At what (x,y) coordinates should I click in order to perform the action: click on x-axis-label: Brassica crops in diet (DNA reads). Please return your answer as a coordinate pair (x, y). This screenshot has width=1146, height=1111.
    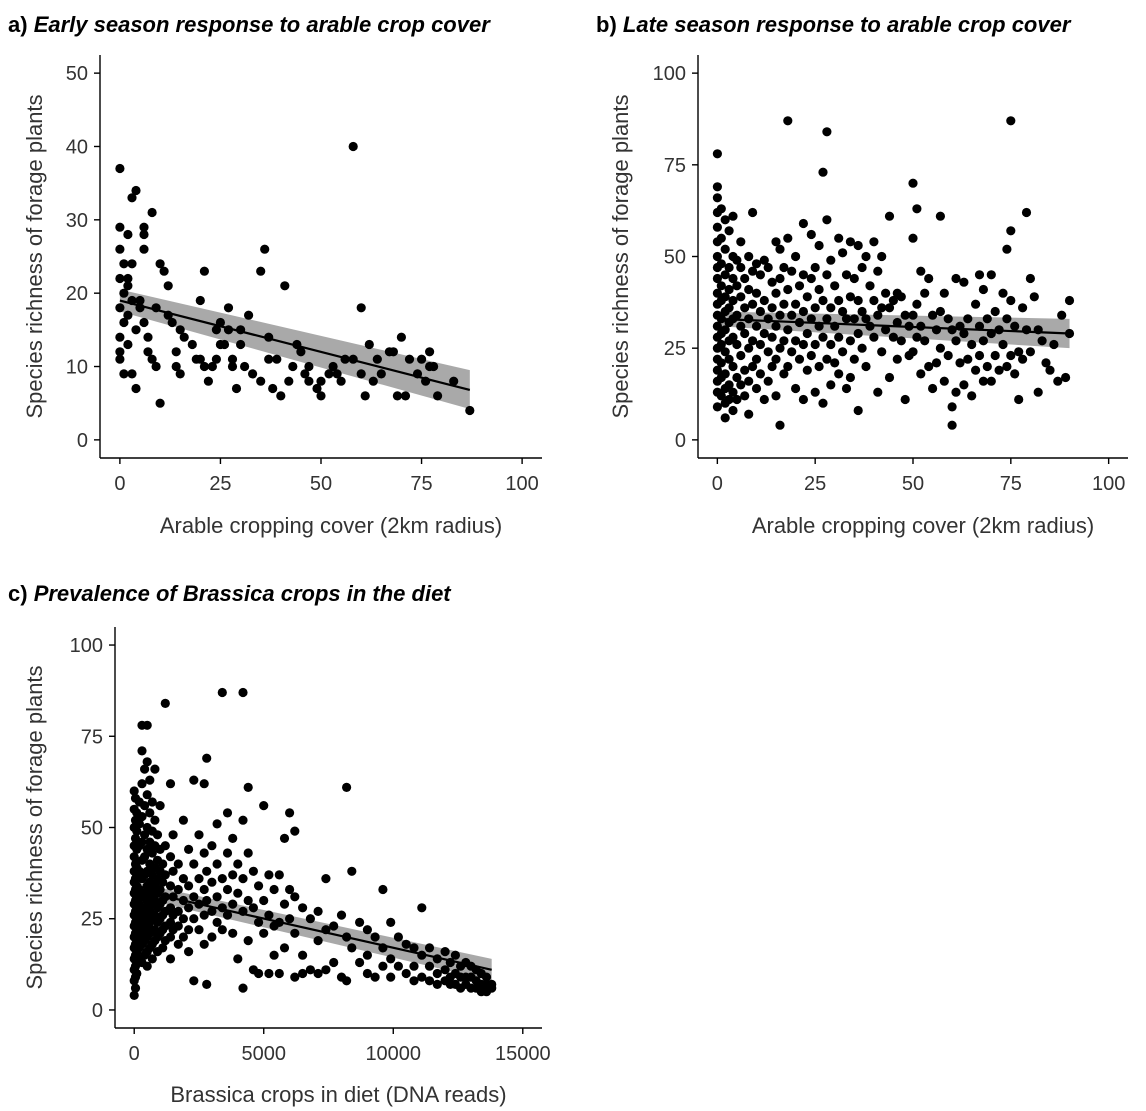
    Looking at the image, I should click on (338, 1094).